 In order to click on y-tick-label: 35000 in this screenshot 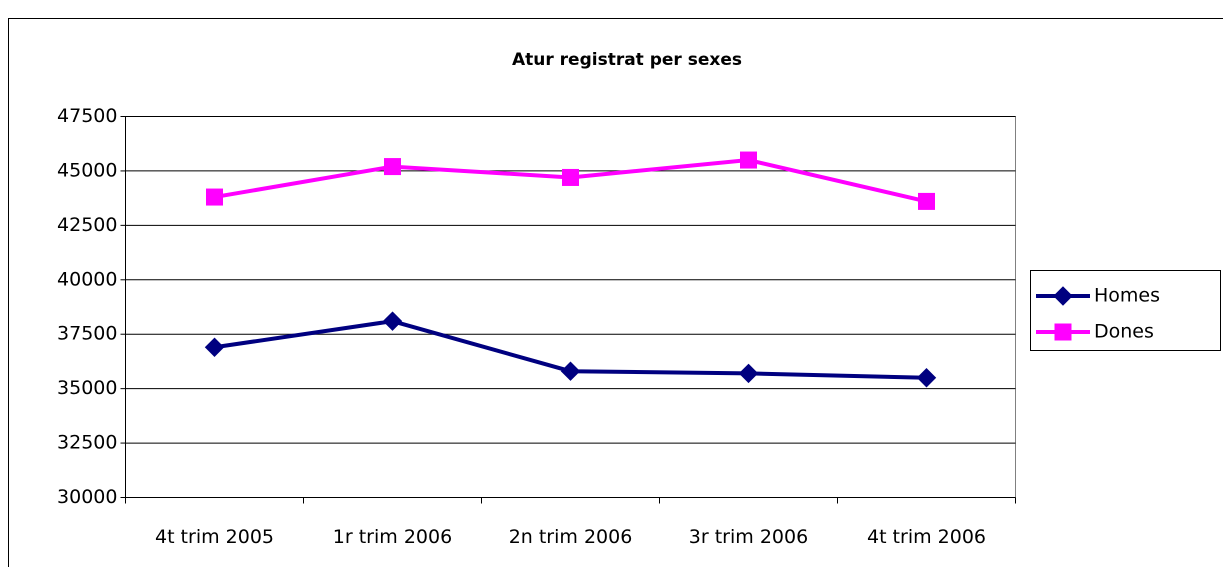, I will do `click(87, 388)`.